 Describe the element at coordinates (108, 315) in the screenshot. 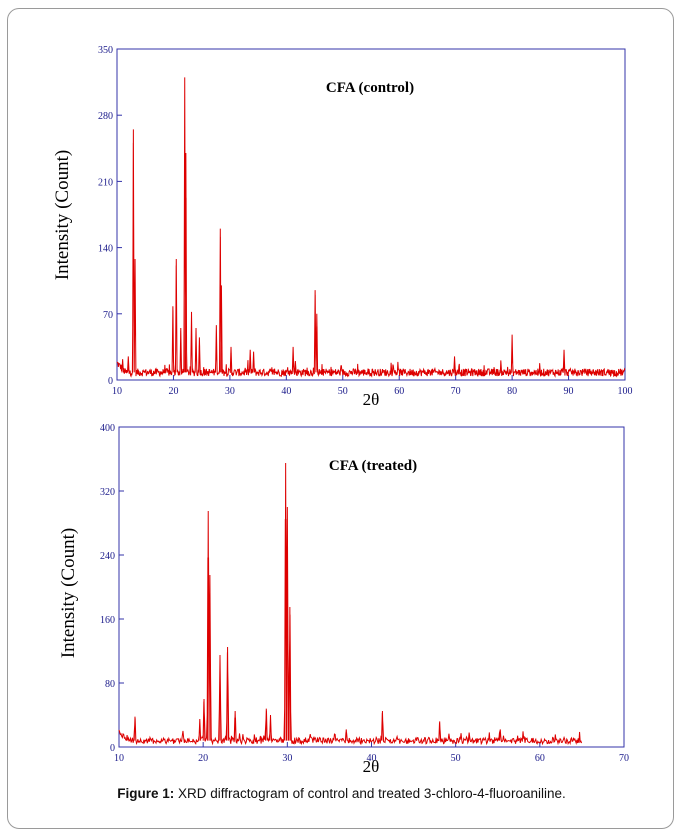

I see `y-tick-label: 70` at that location.